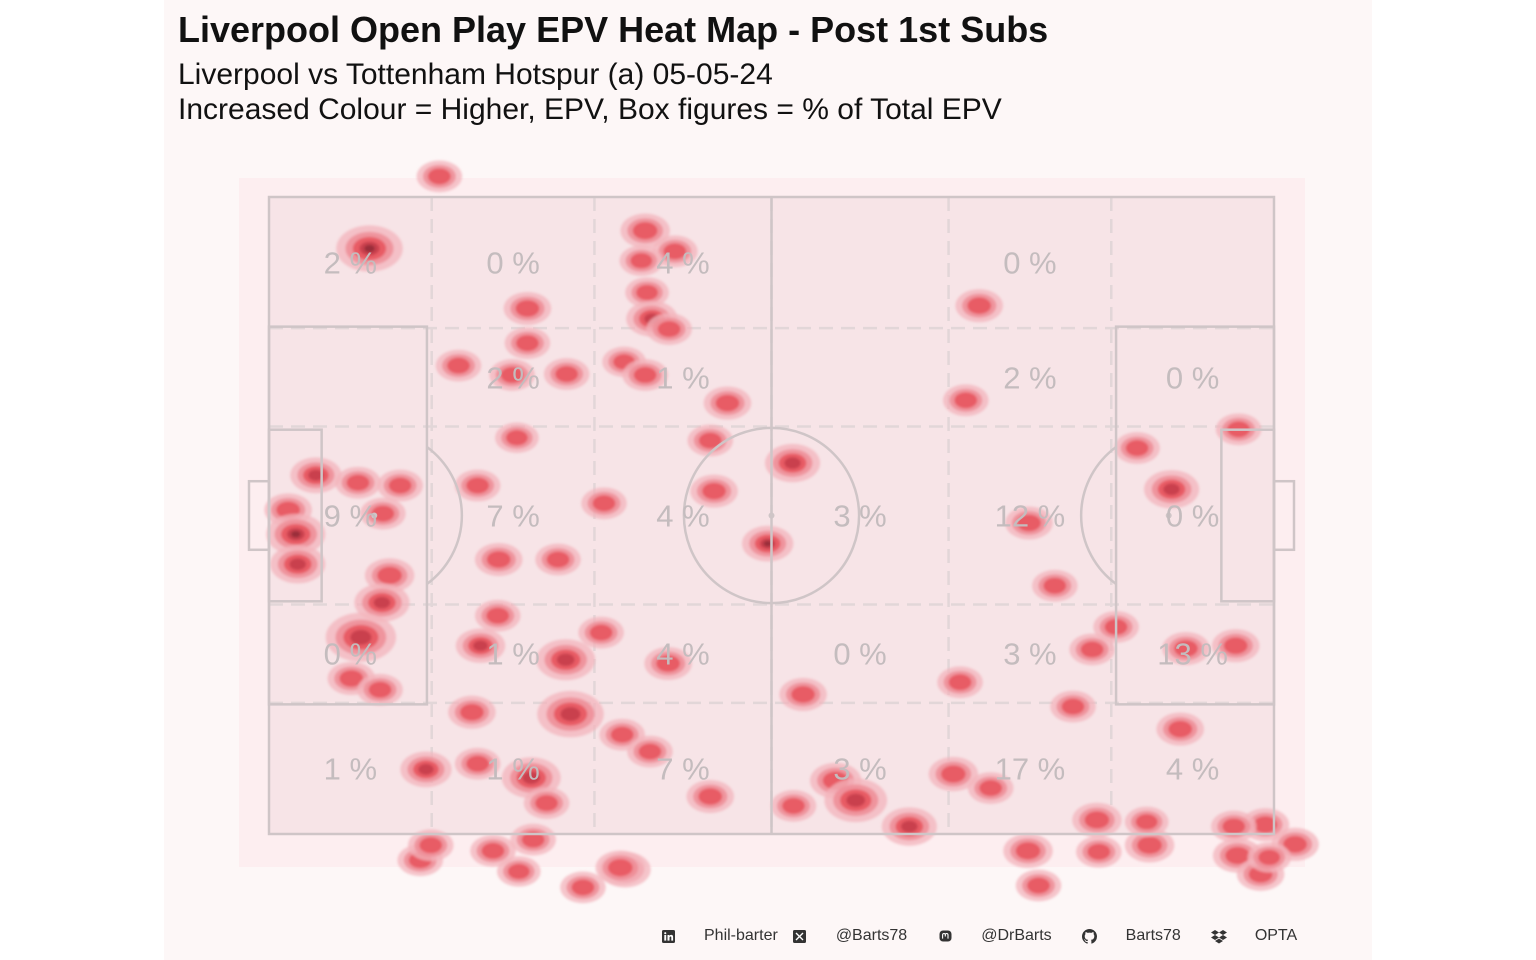 The width and height of the screenshot is (1536, 960). Describe the element at coordinates (668, 936) in the screenshot. I see `linkedin-icon` at that location.